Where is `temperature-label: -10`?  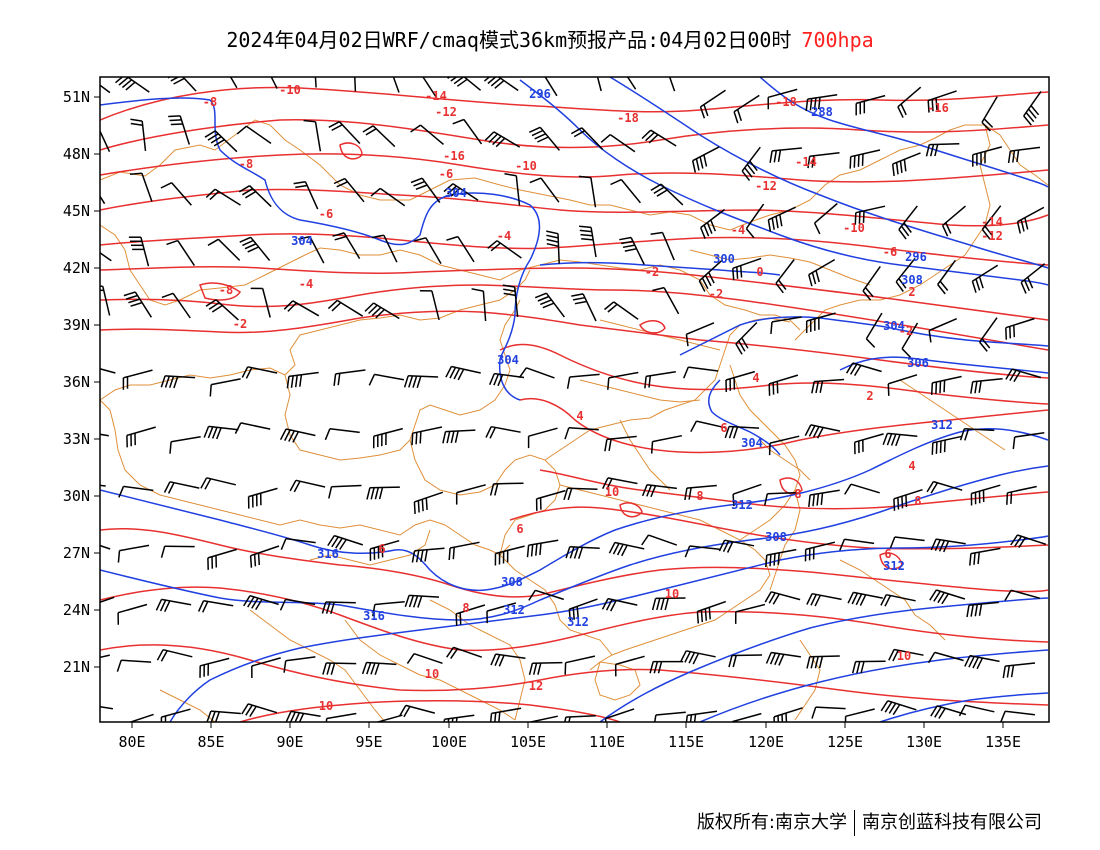 temperature-label: -10 is located at coordinates (526, 166).